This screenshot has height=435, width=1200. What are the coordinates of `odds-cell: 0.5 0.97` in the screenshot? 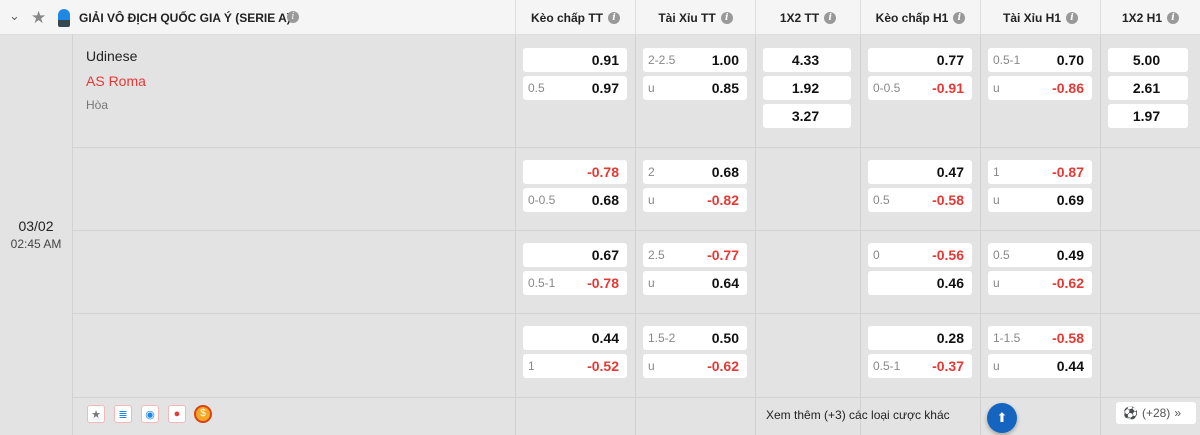 It's located at (575, 88).